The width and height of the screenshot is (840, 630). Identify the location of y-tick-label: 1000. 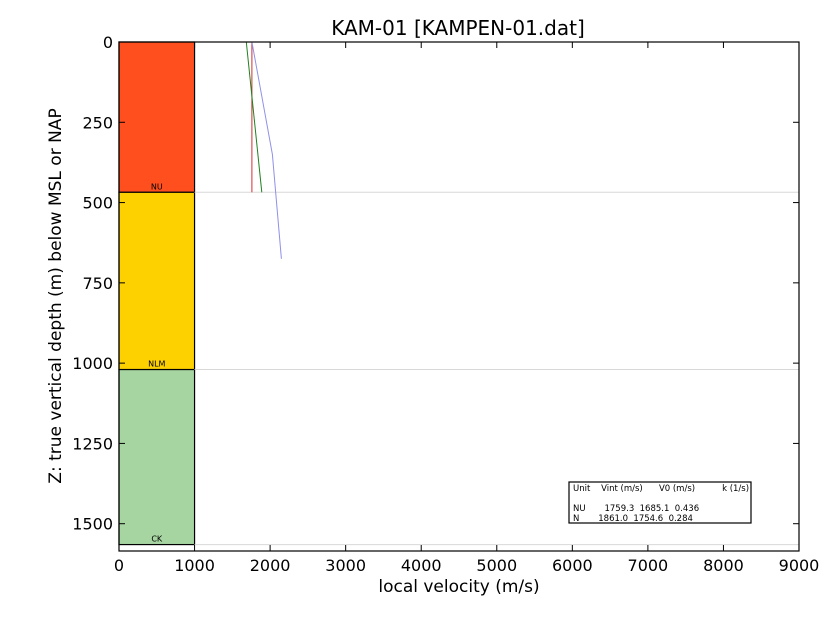
(92, 363).